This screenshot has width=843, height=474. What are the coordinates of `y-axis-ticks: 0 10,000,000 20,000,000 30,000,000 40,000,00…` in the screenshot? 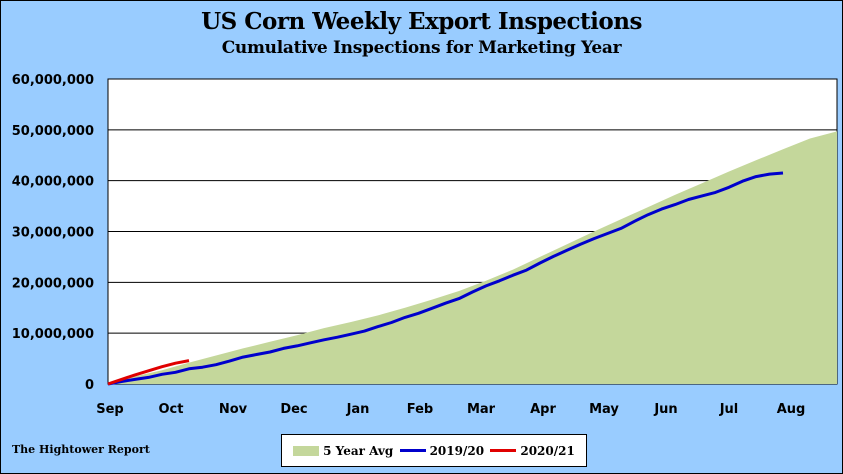 It's located at (53, 233).